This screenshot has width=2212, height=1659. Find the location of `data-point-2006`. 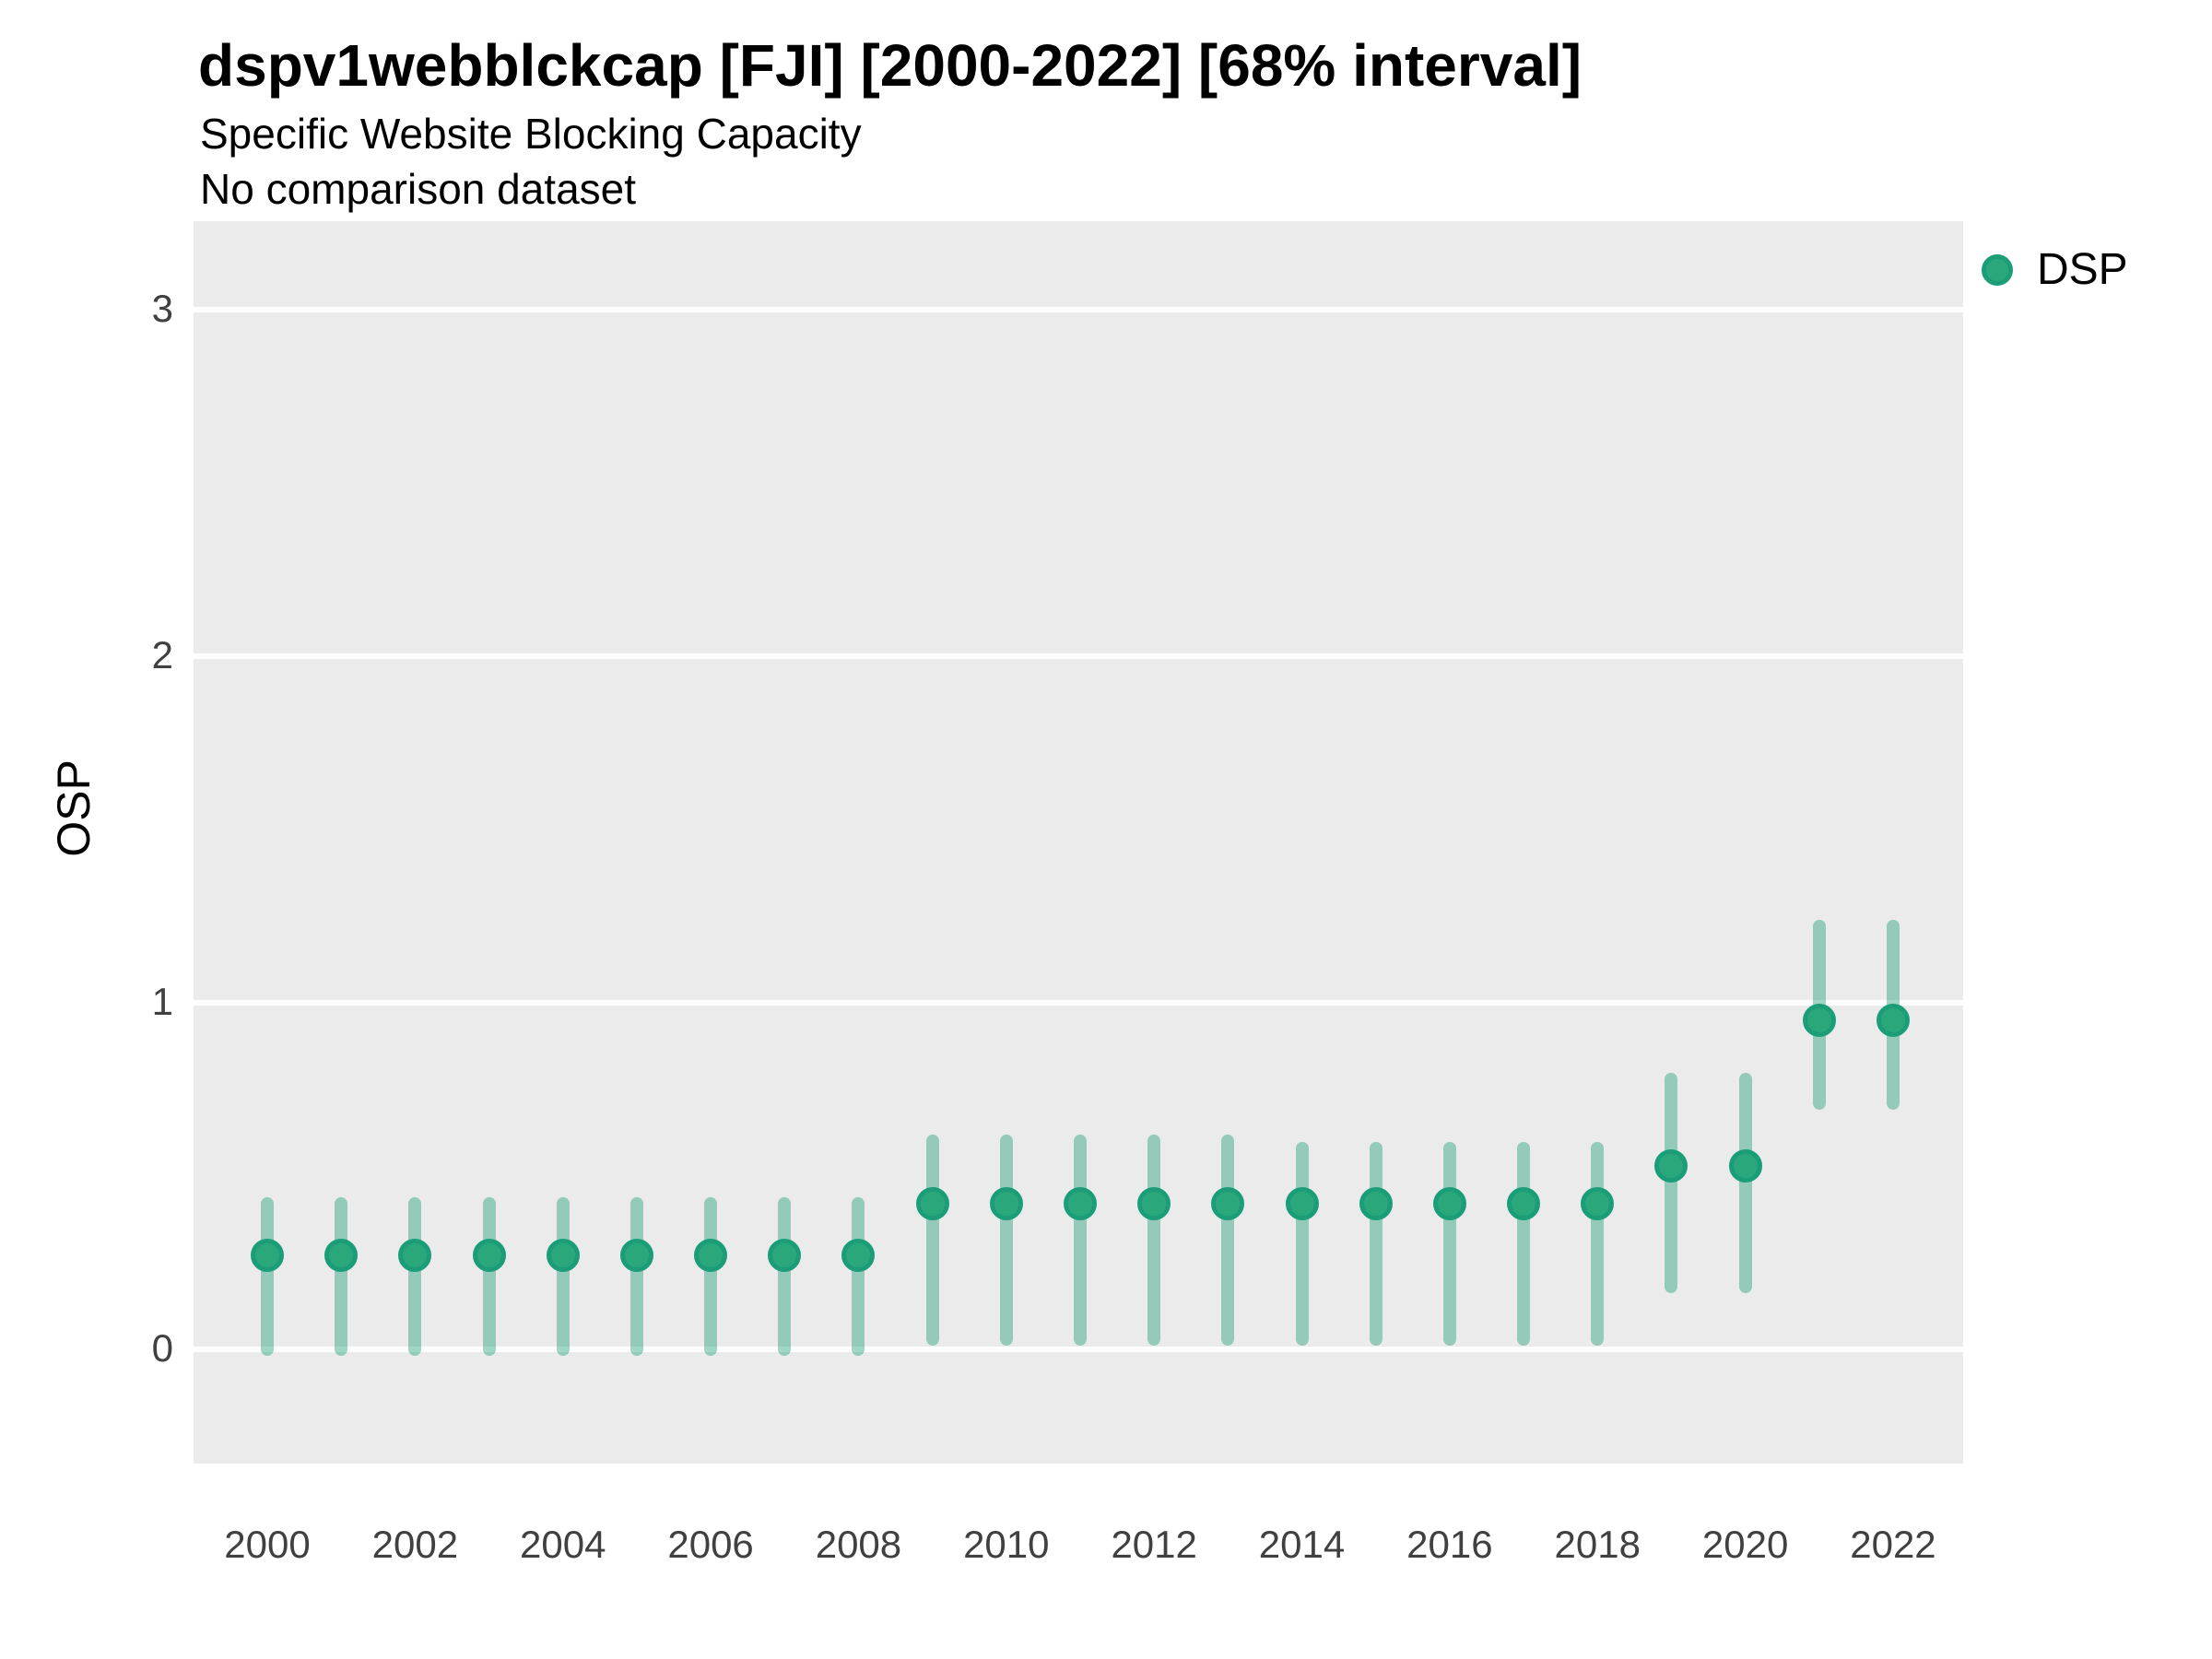

data-point-2006 is located at coordinates (711, 1256).